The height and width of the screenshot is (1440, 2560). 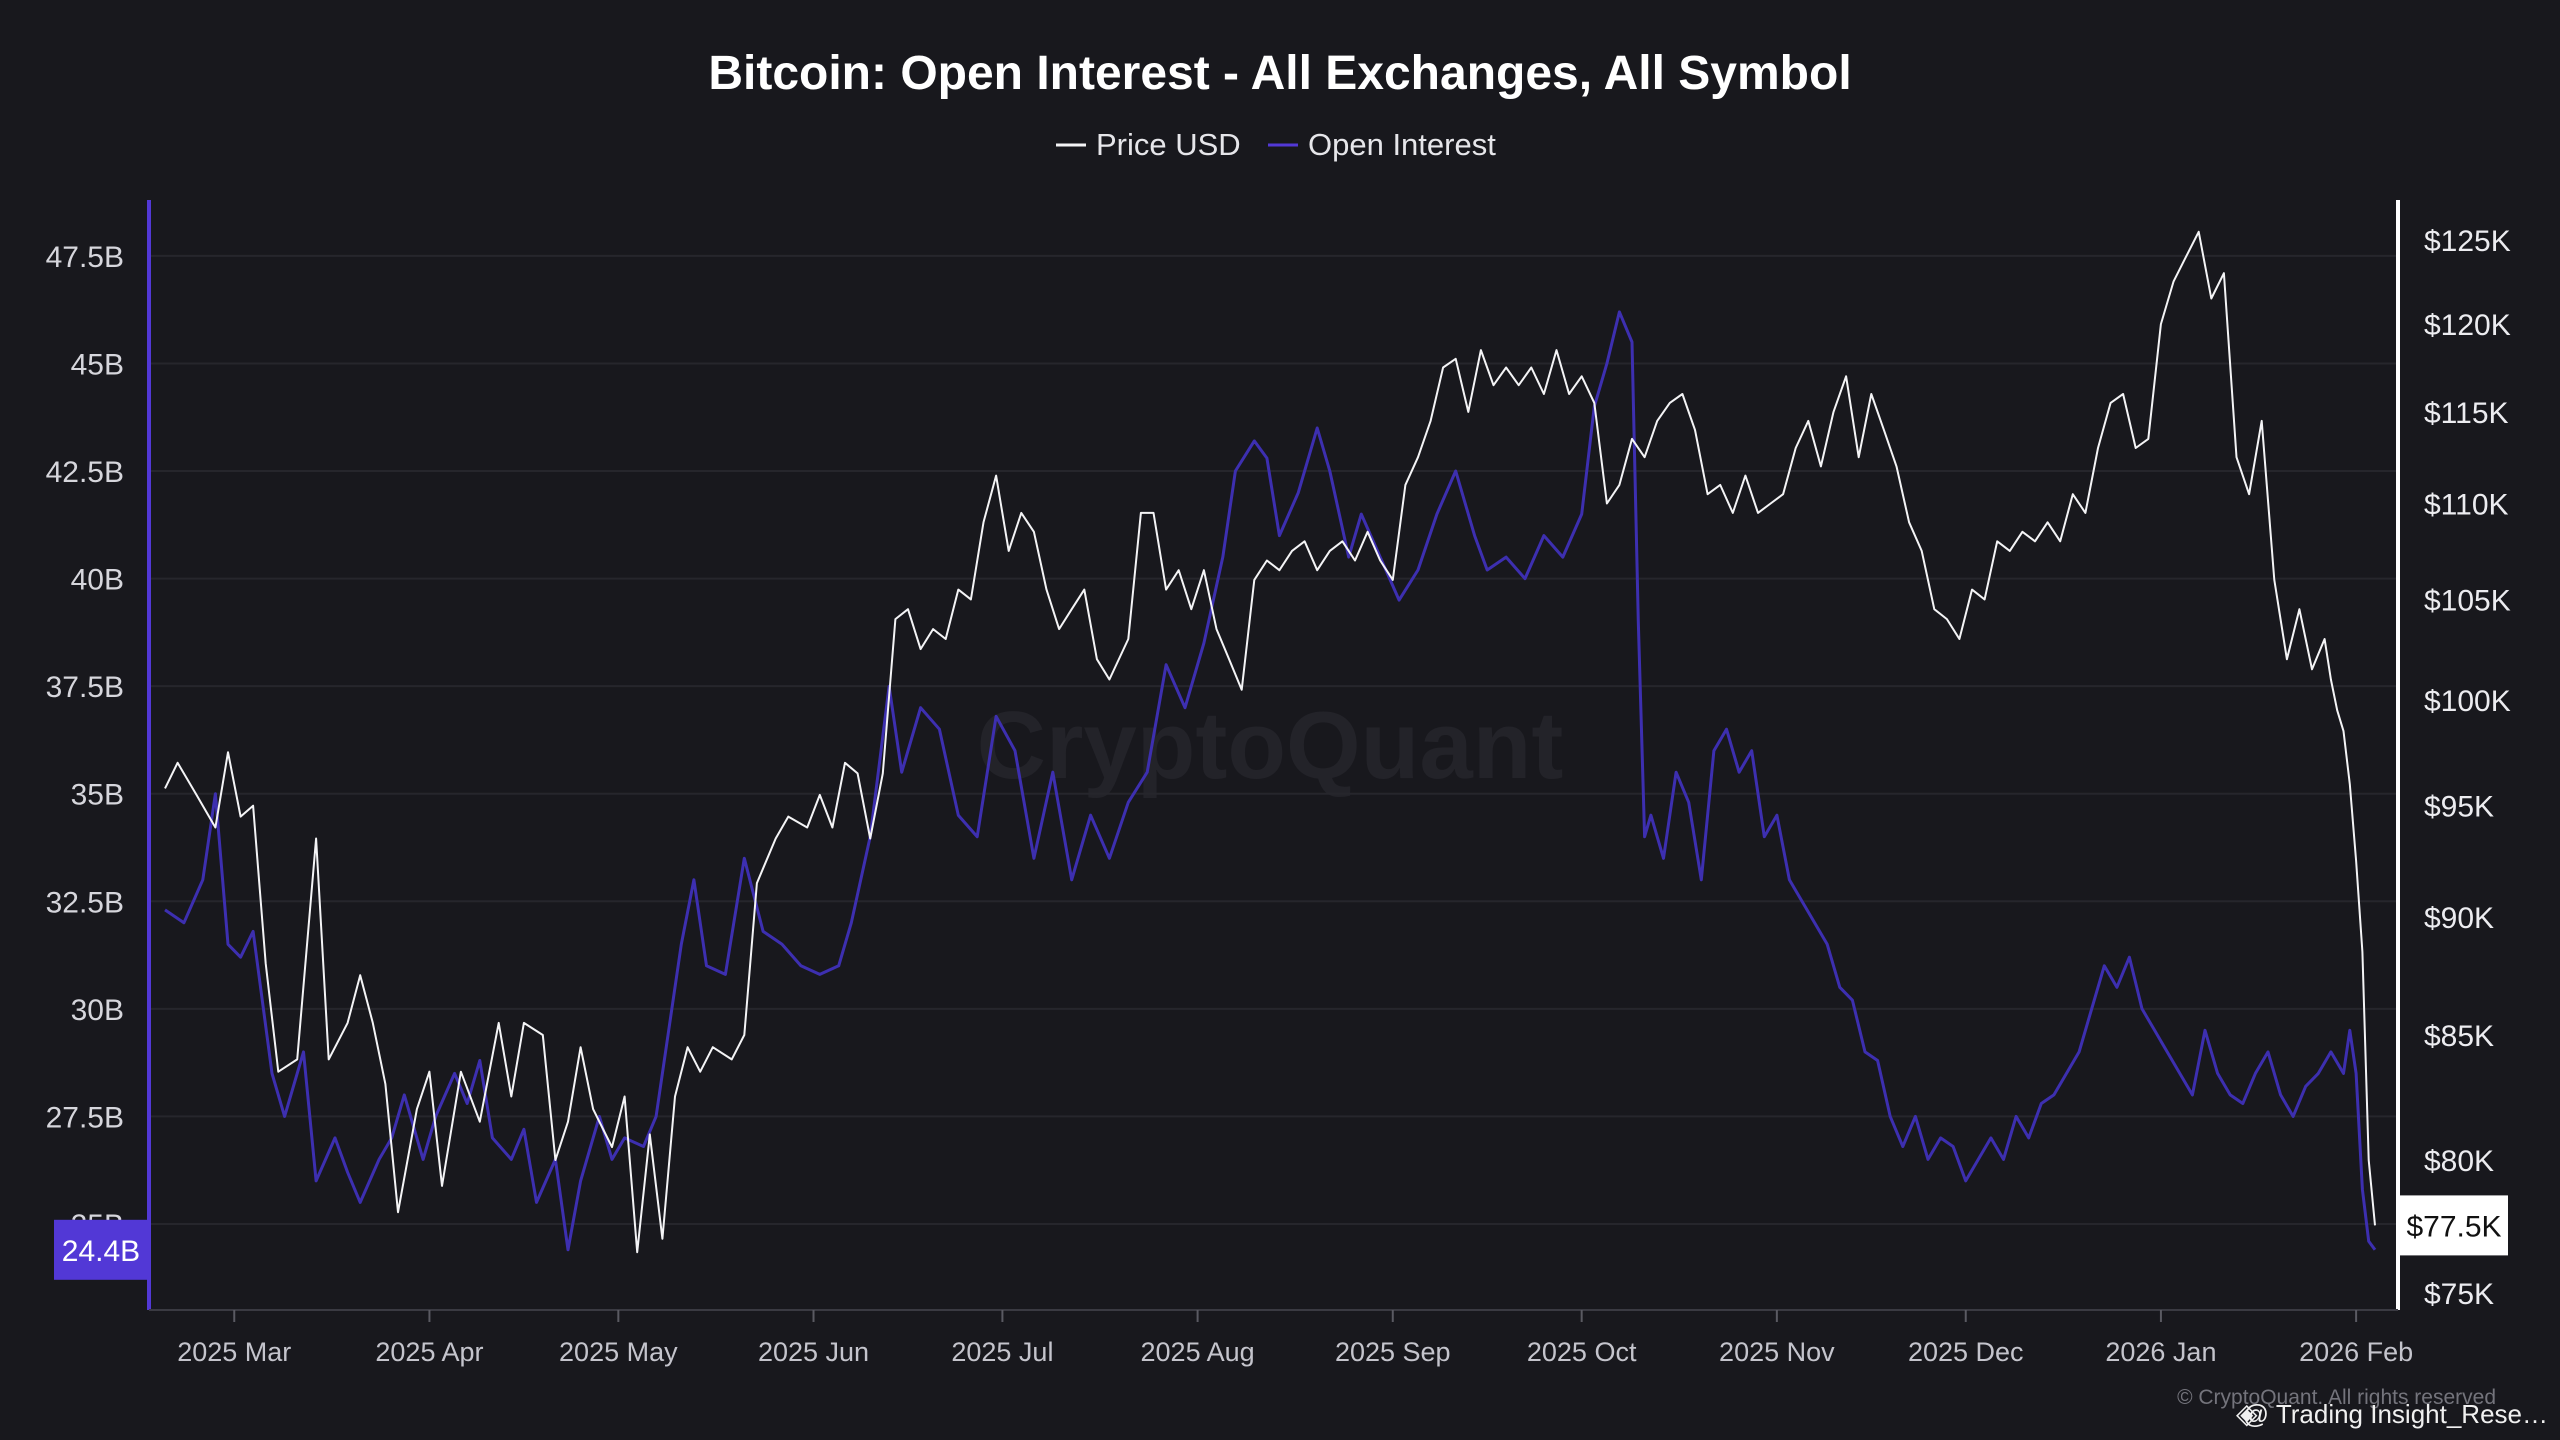 What do you see at coordinates (1276, 144) in the screenshot?
I see `legend: Price USD Open Interest` at bounding box center [1276, 144].